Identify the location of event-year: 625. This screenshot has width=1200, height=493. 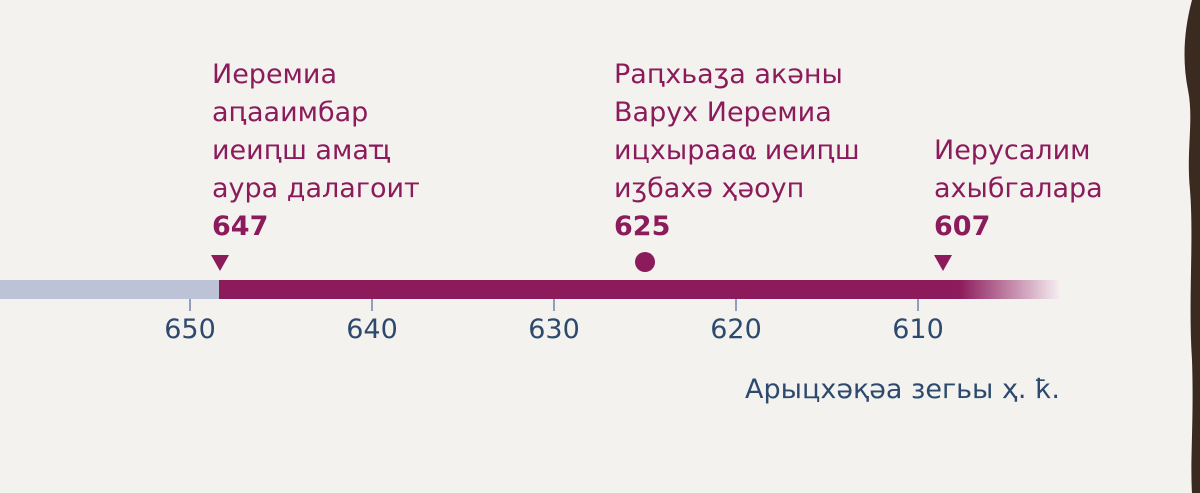
(642, 226).